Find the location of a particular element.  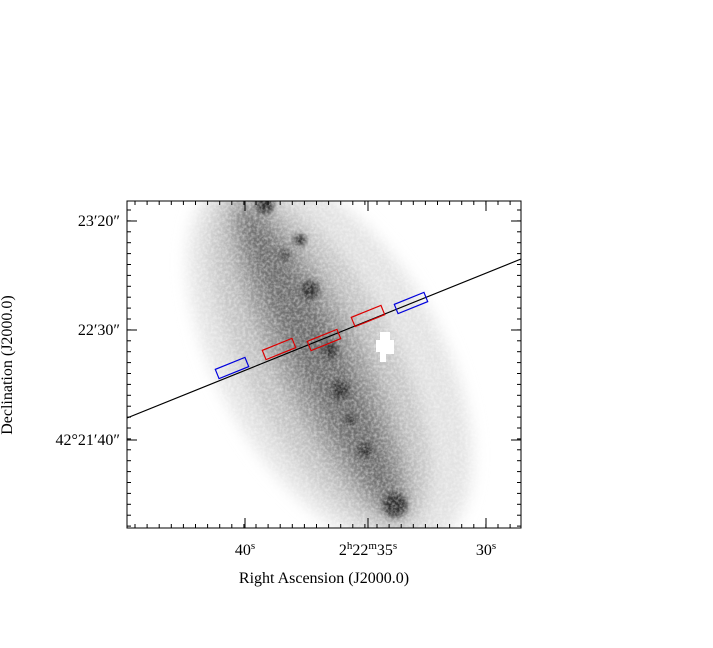

tick-text: 30 is located at coordinates (484, 550).